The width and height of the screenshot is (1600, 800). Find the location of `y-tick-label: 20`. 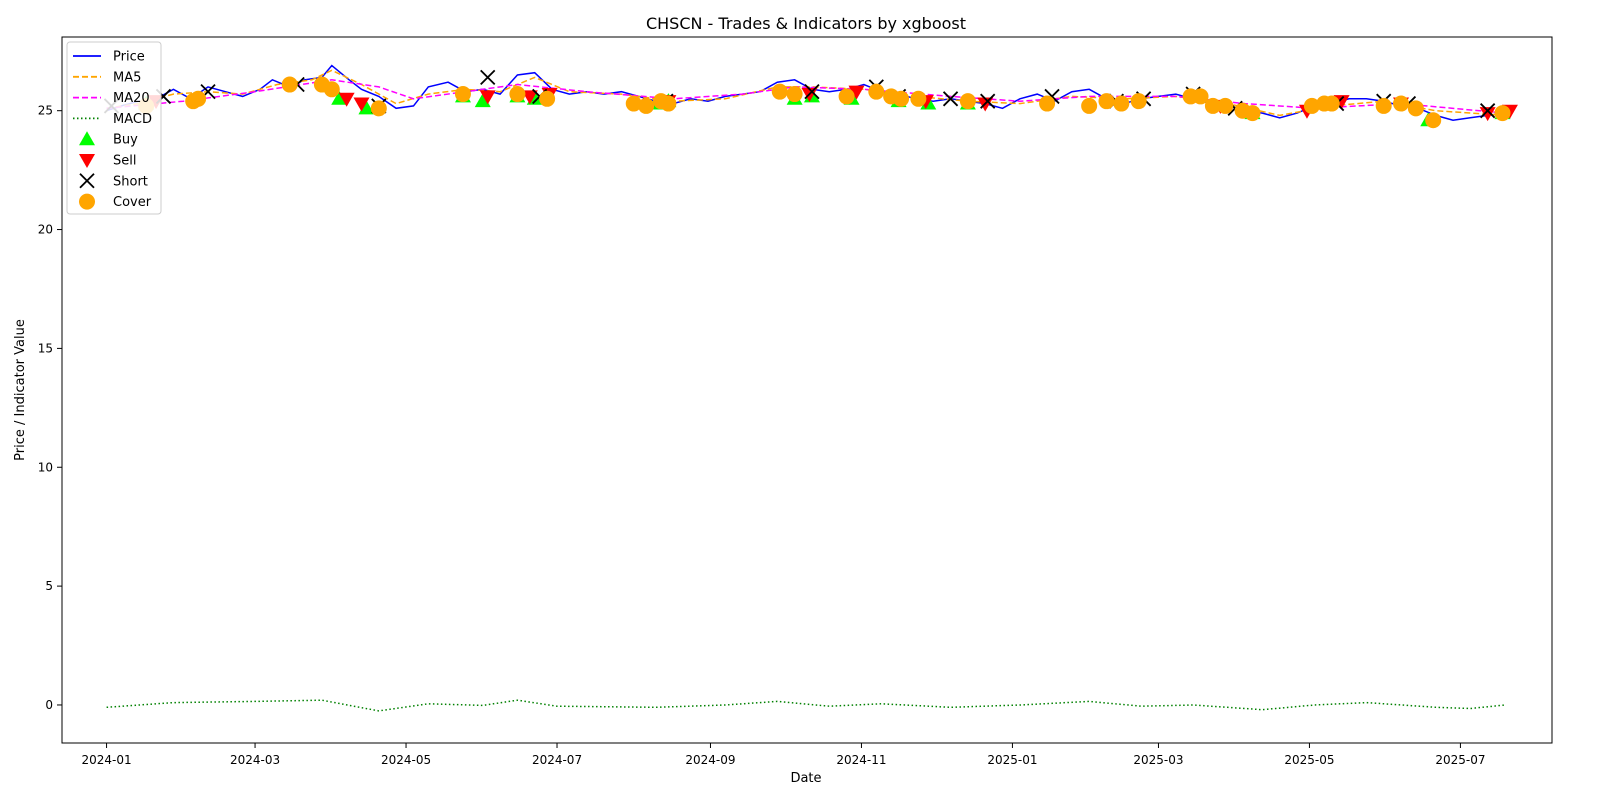

y-tick-label: 20 is located at coordinates (45, 230).